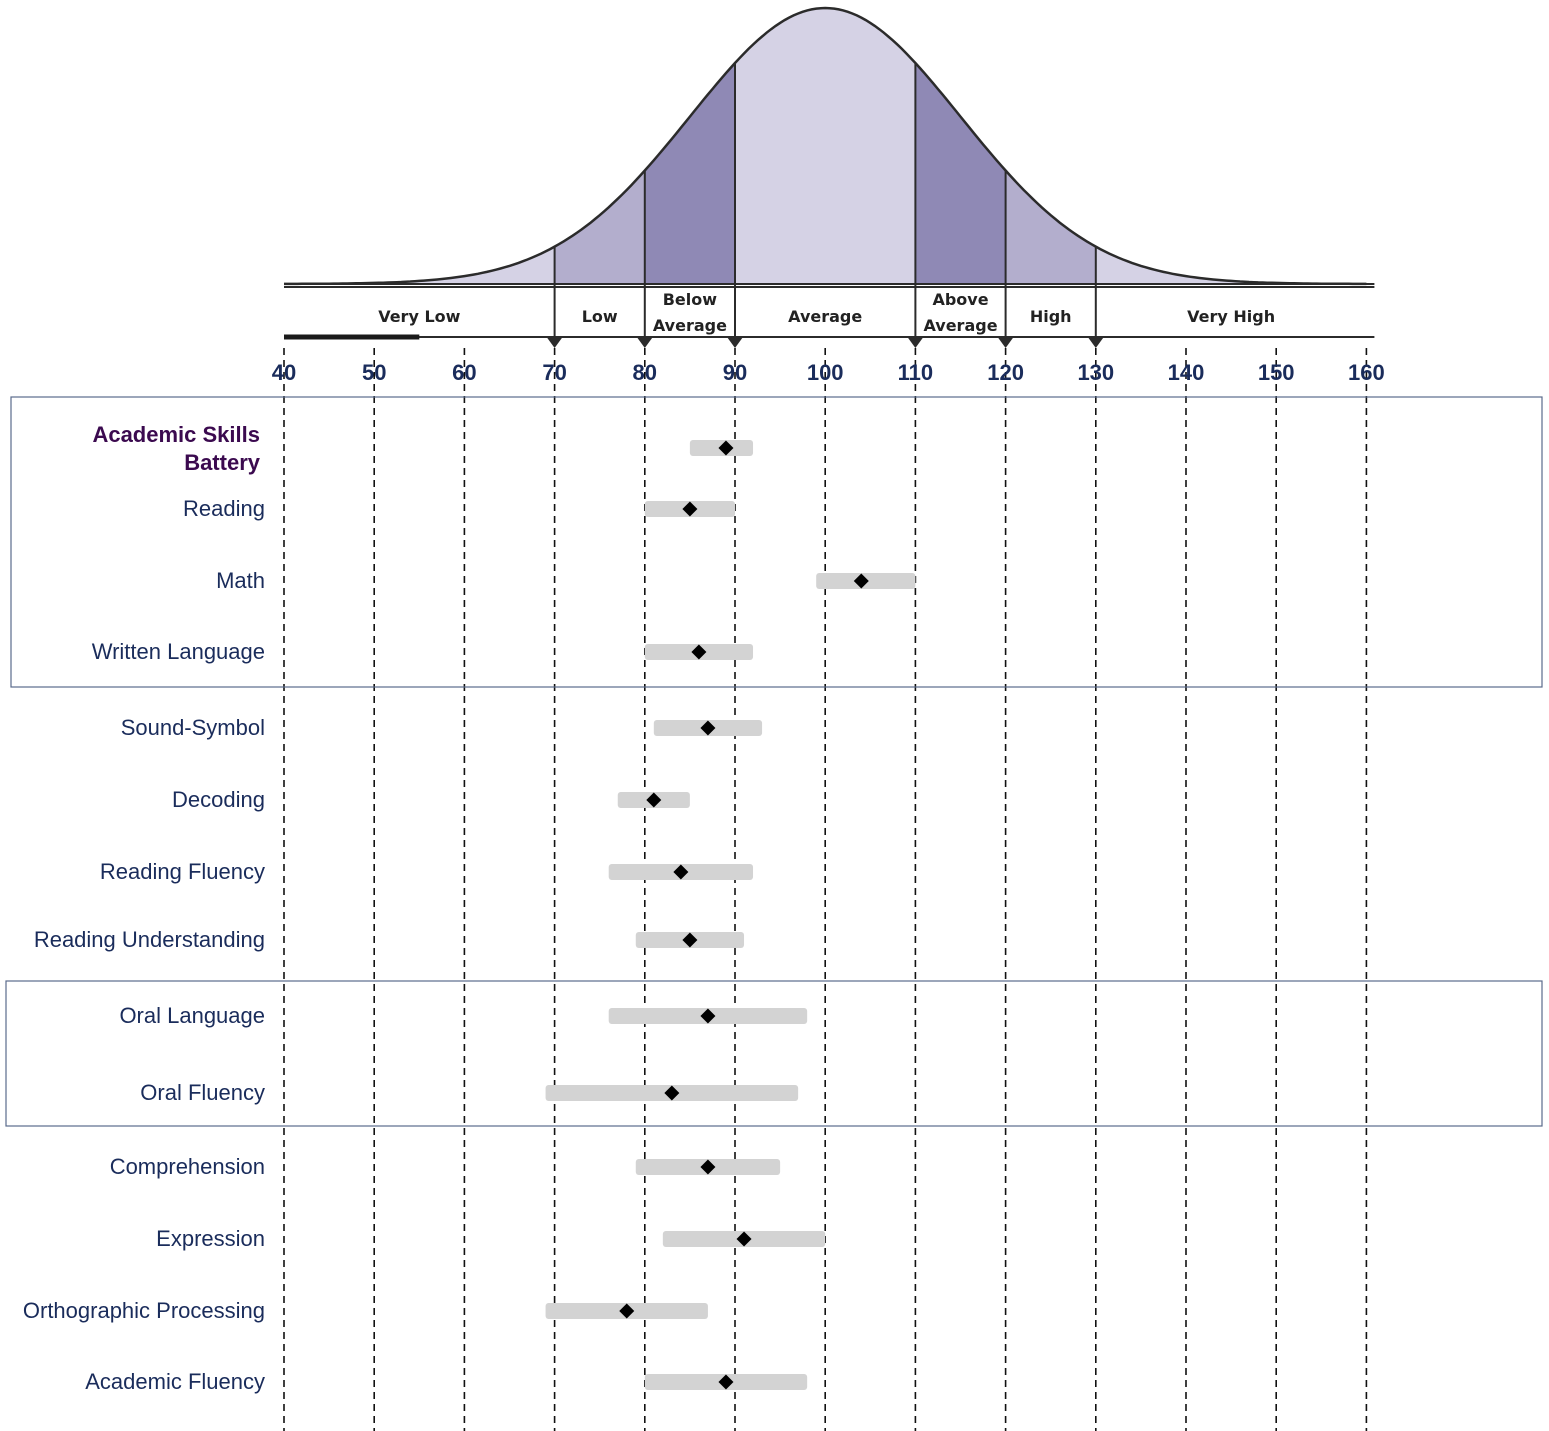 This screenshot has height=1431, width=1549. I want to click on band-label-1-line-0: Low, so click(600, 316).